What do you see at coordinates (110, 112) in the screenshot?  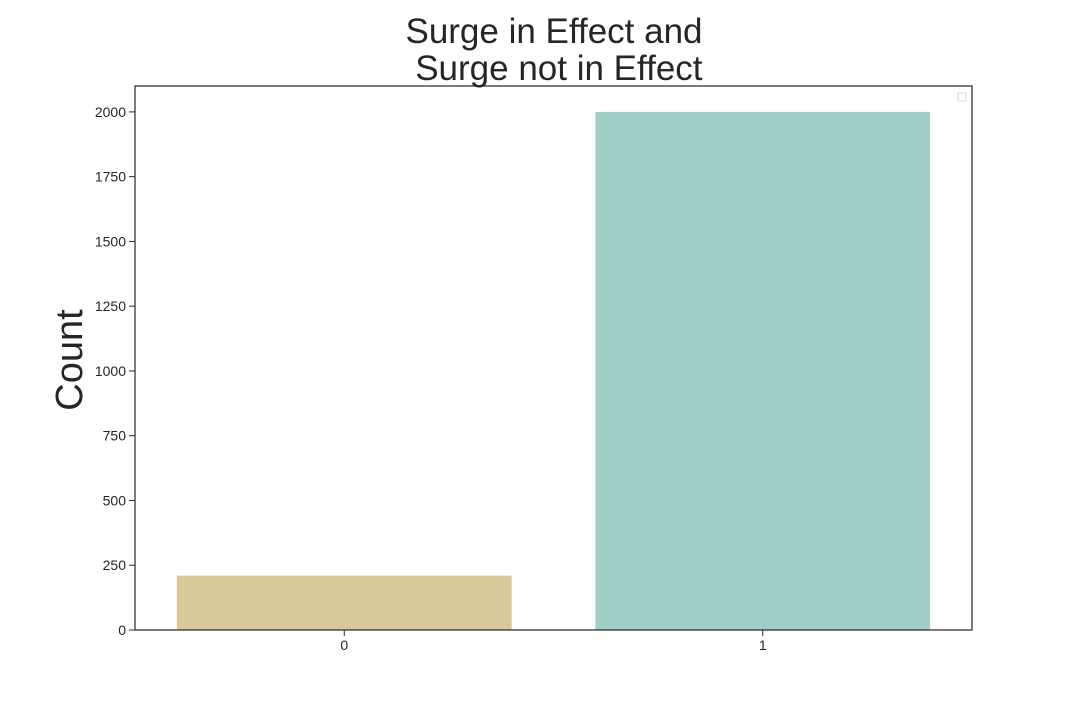 I see `y-tick-label: 2000` at bounding box center [110, 112].